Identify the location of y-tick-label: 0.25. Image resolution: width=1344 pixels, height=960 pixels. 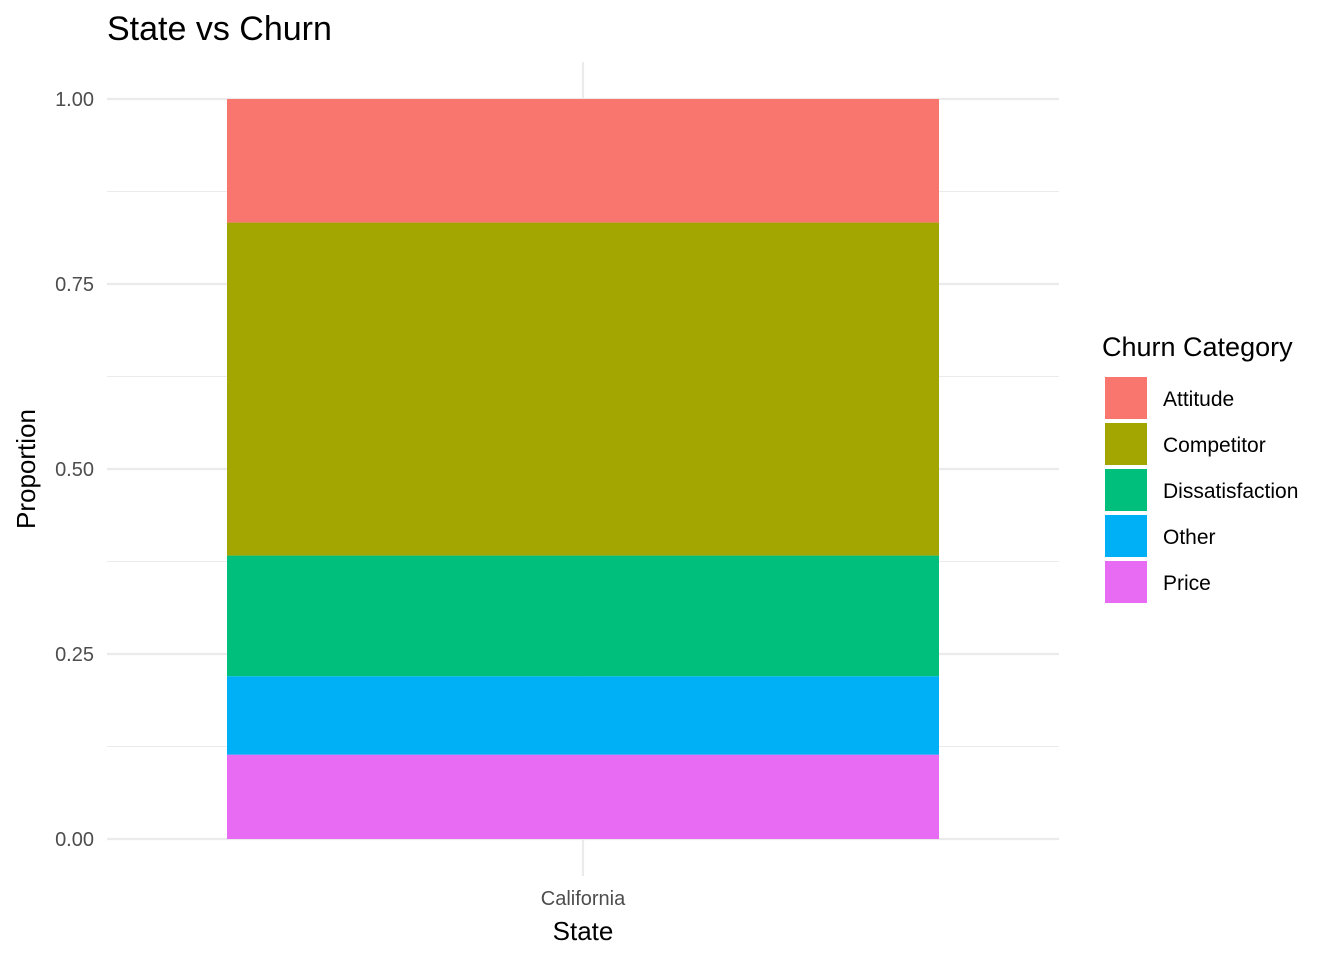
(74, 655).